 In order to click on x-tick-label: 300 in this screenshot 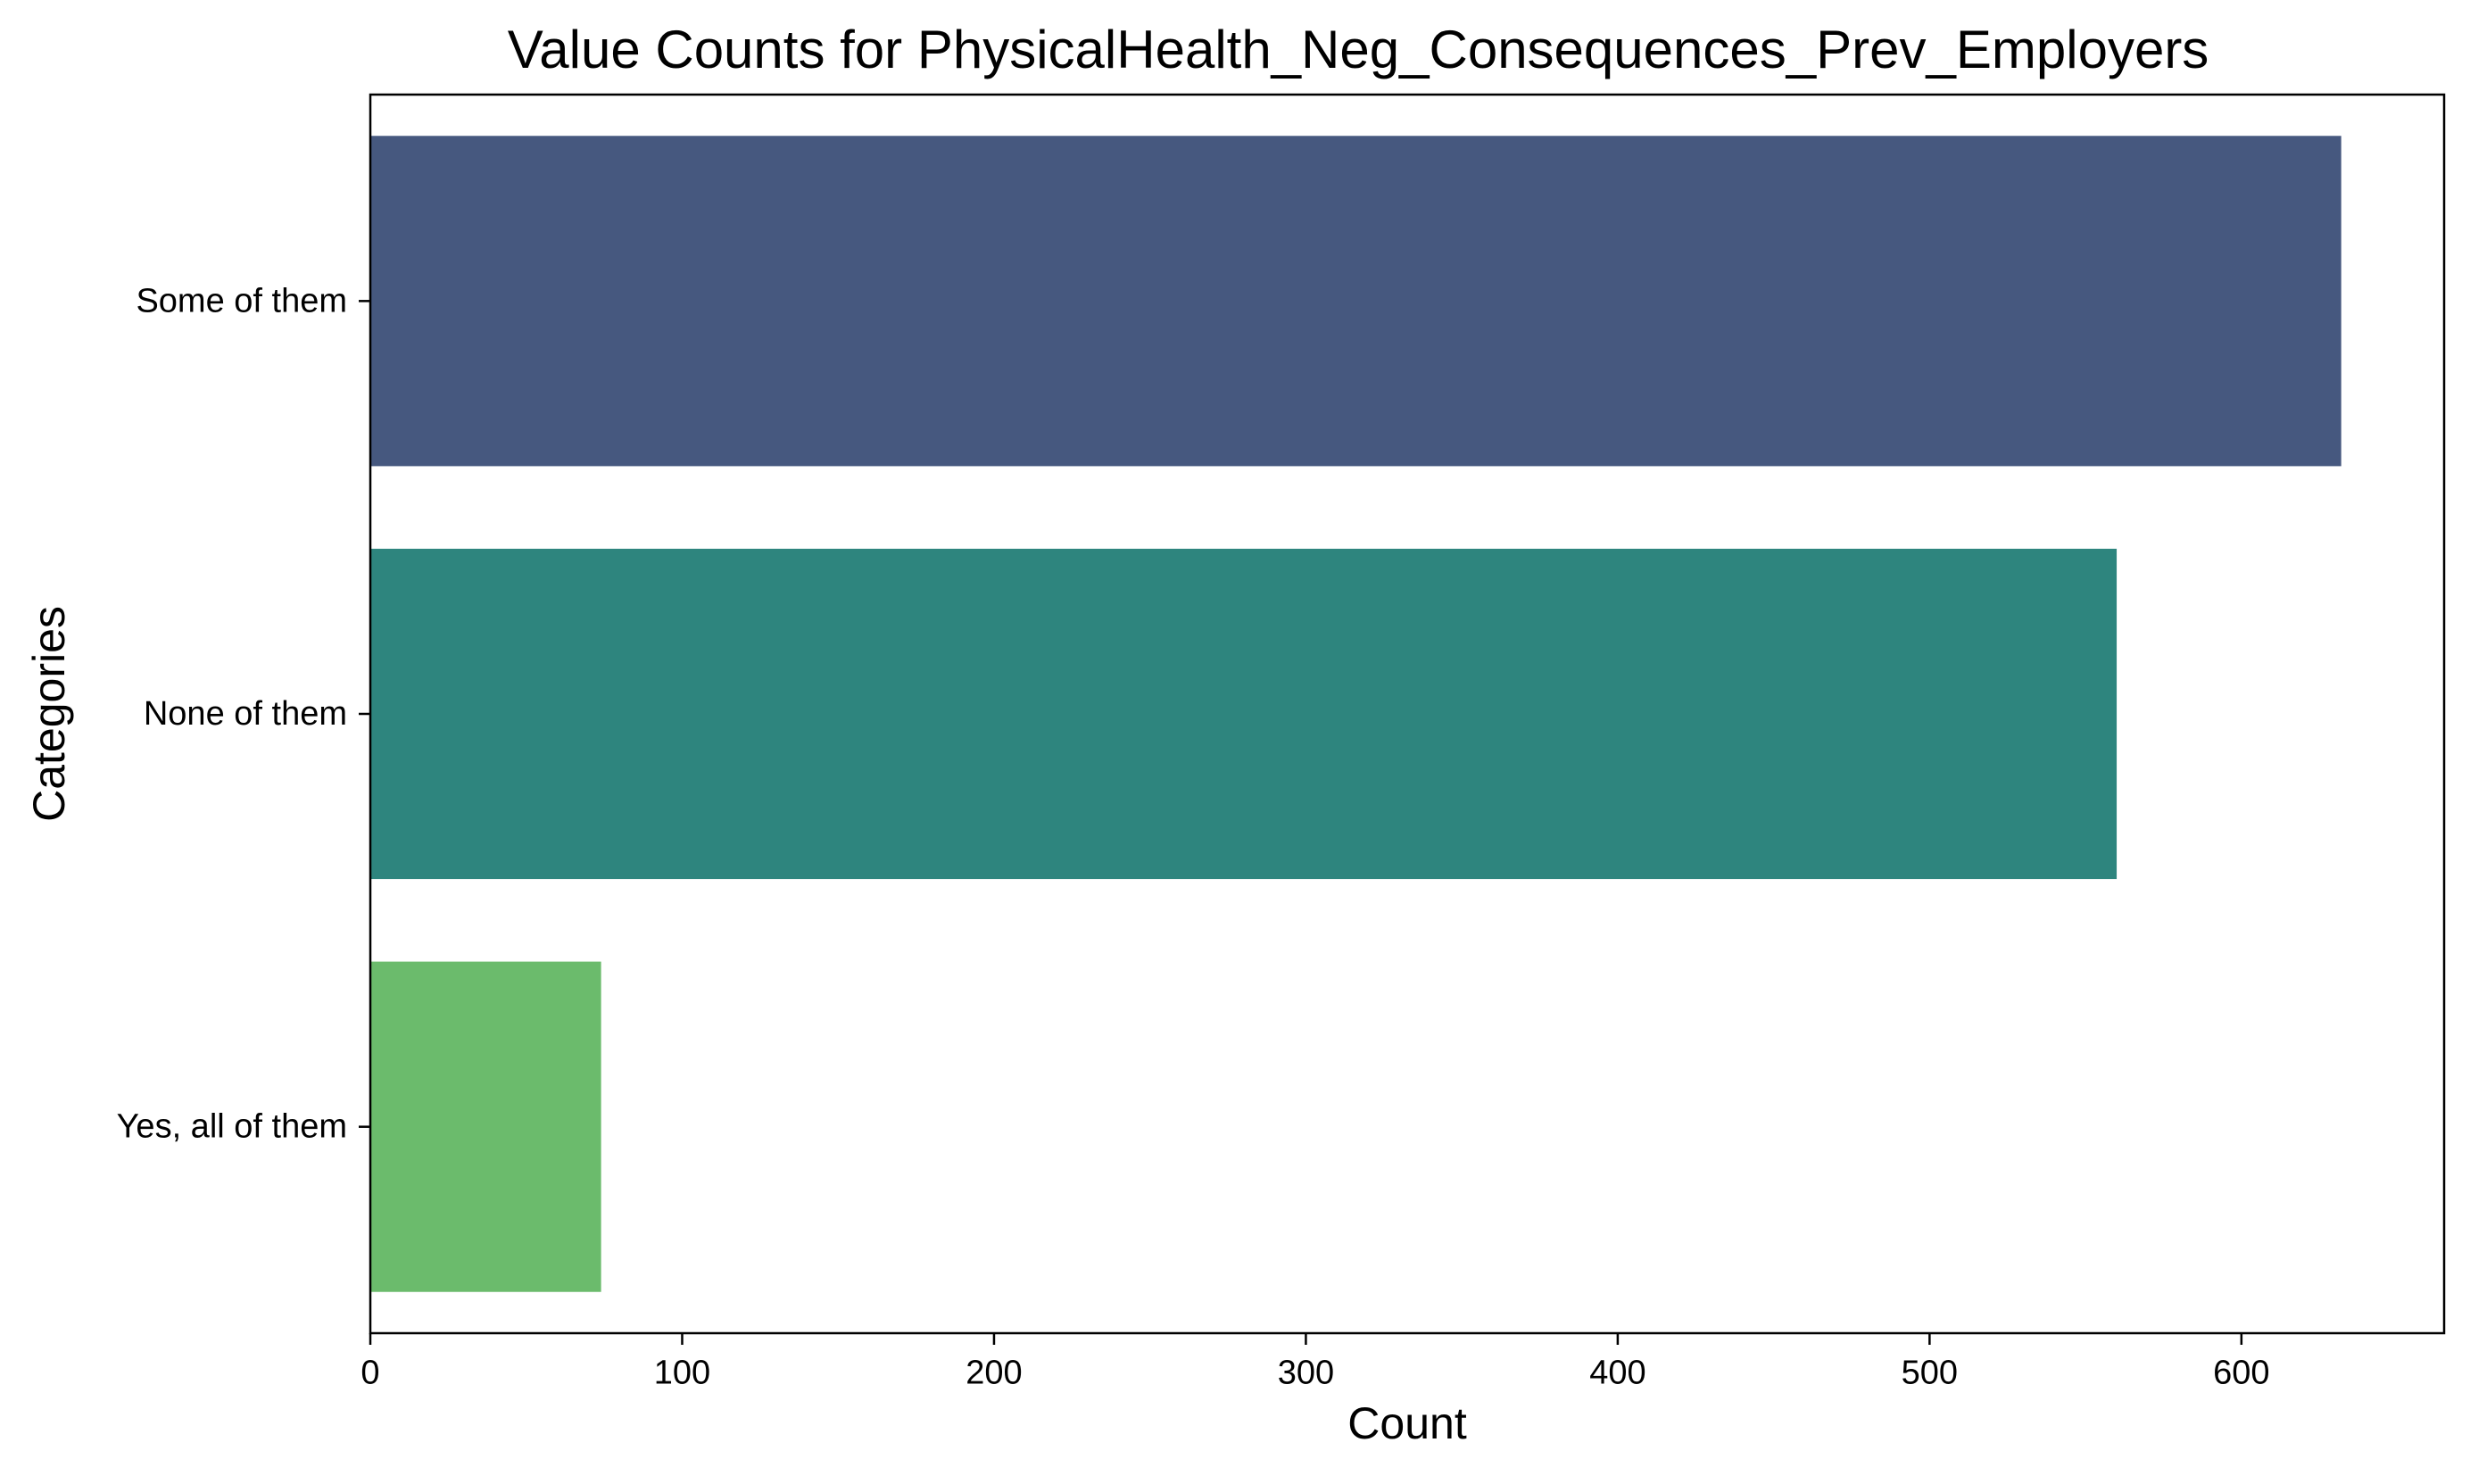, I will do `click(1306, 1372)`.